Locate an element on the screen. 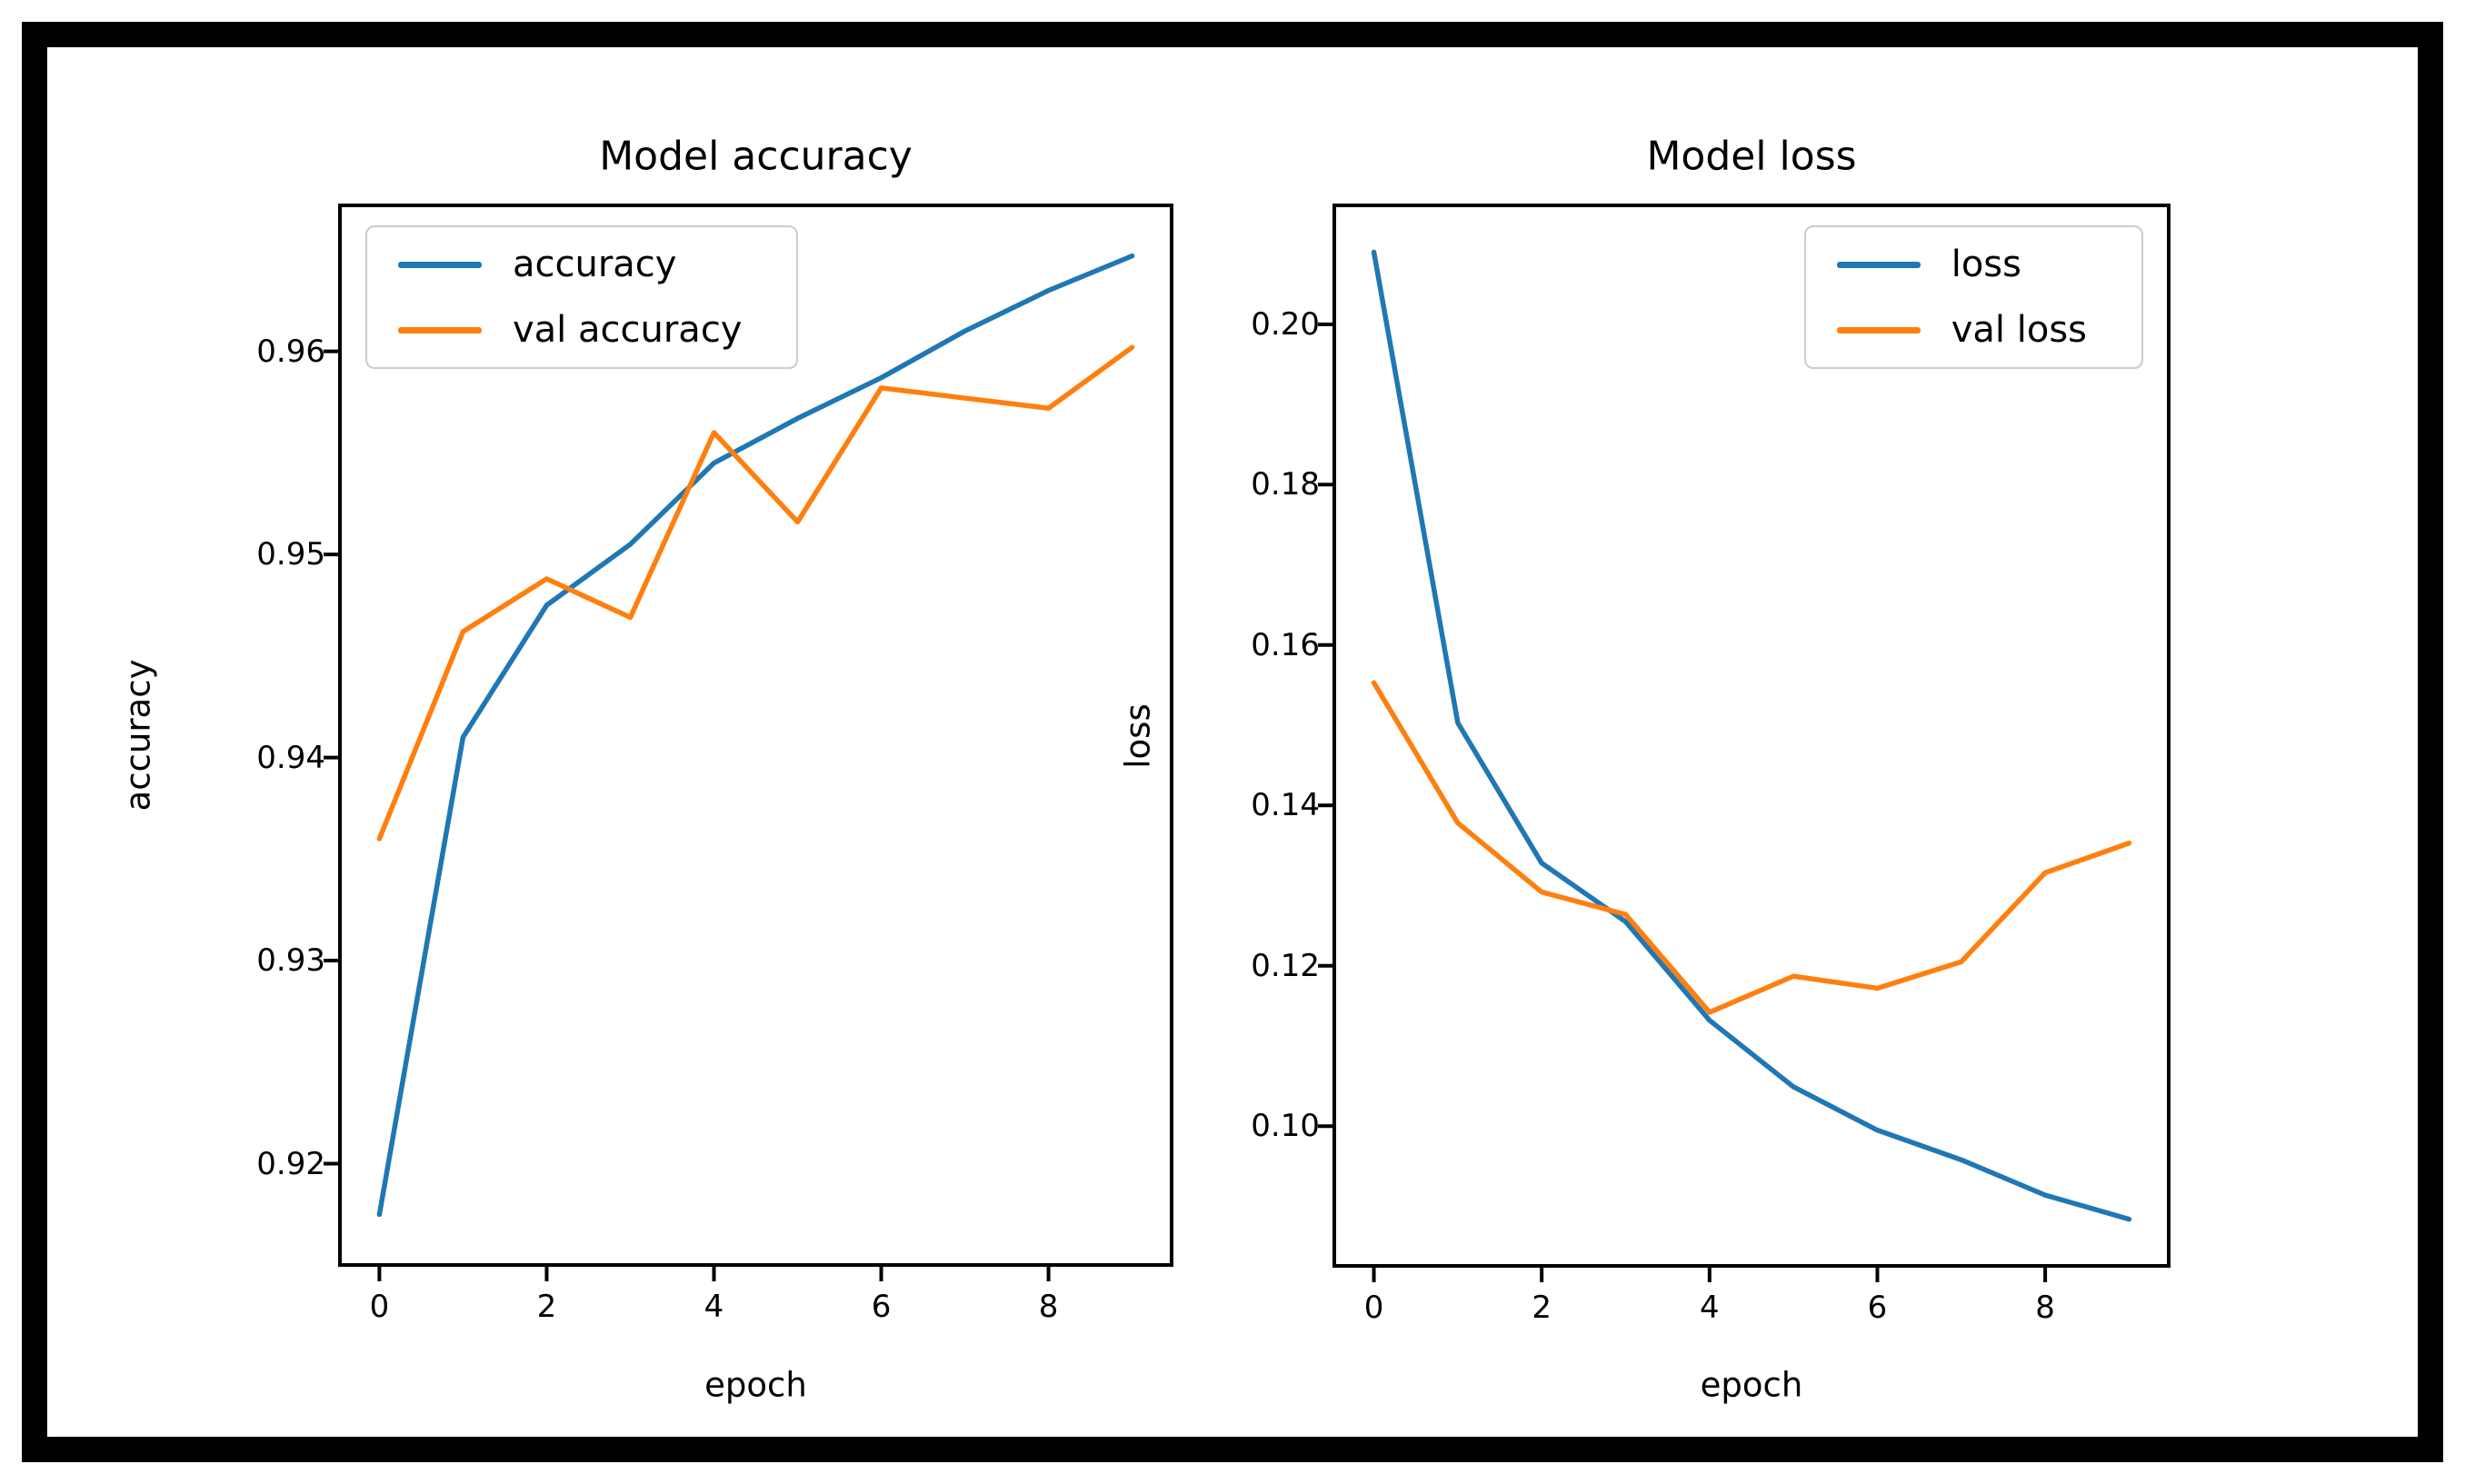  legend-label: val loss is located at coordinates (2019, 330).